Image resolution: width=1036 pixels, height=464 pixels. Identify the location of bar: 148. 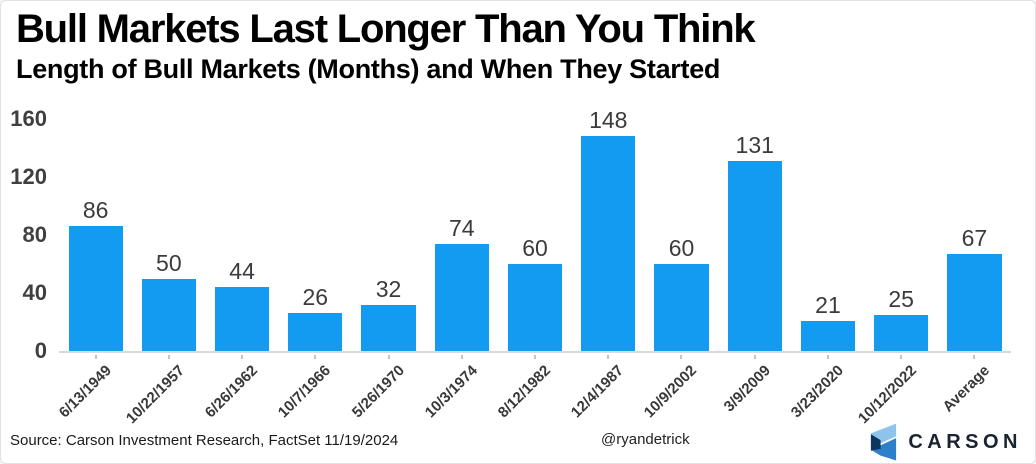
(608, 229).